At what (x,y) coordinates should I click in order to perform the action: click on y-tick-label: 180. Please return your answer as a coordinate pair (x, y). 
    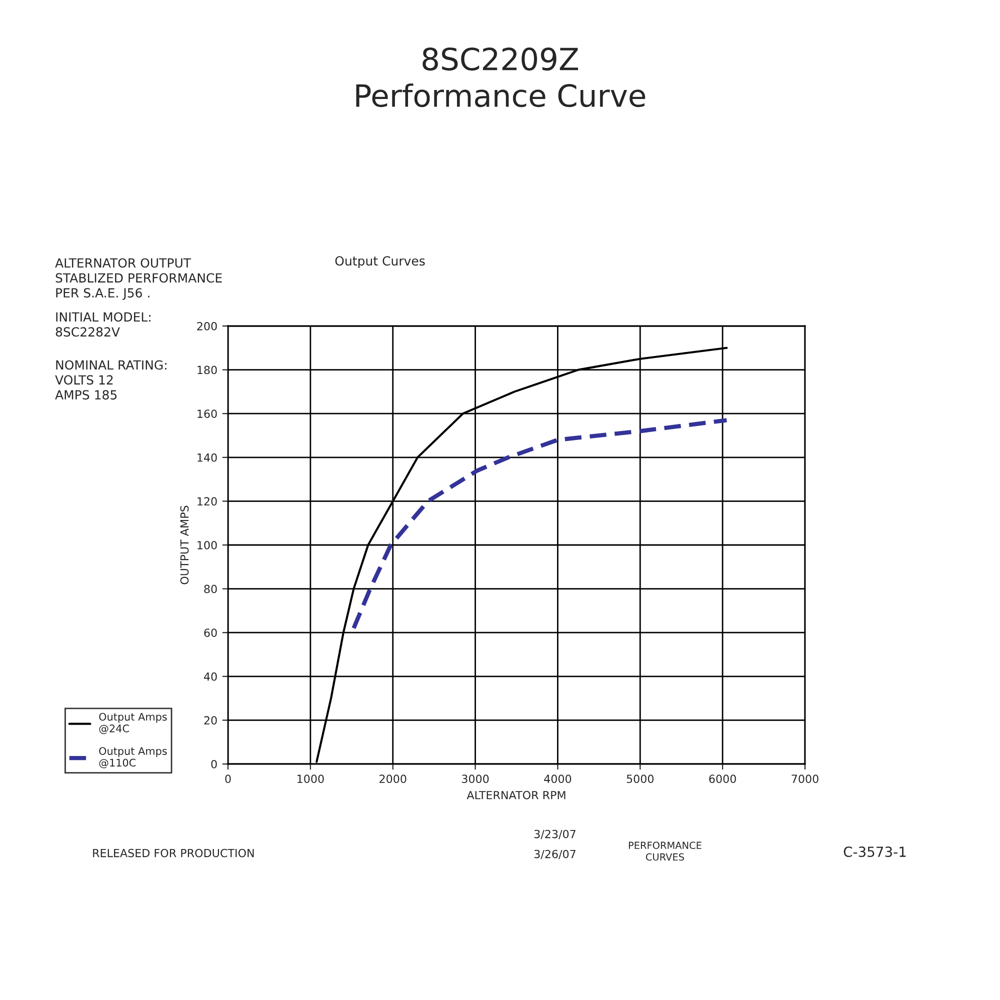
    Looking at the image, I should click on (207, 370).